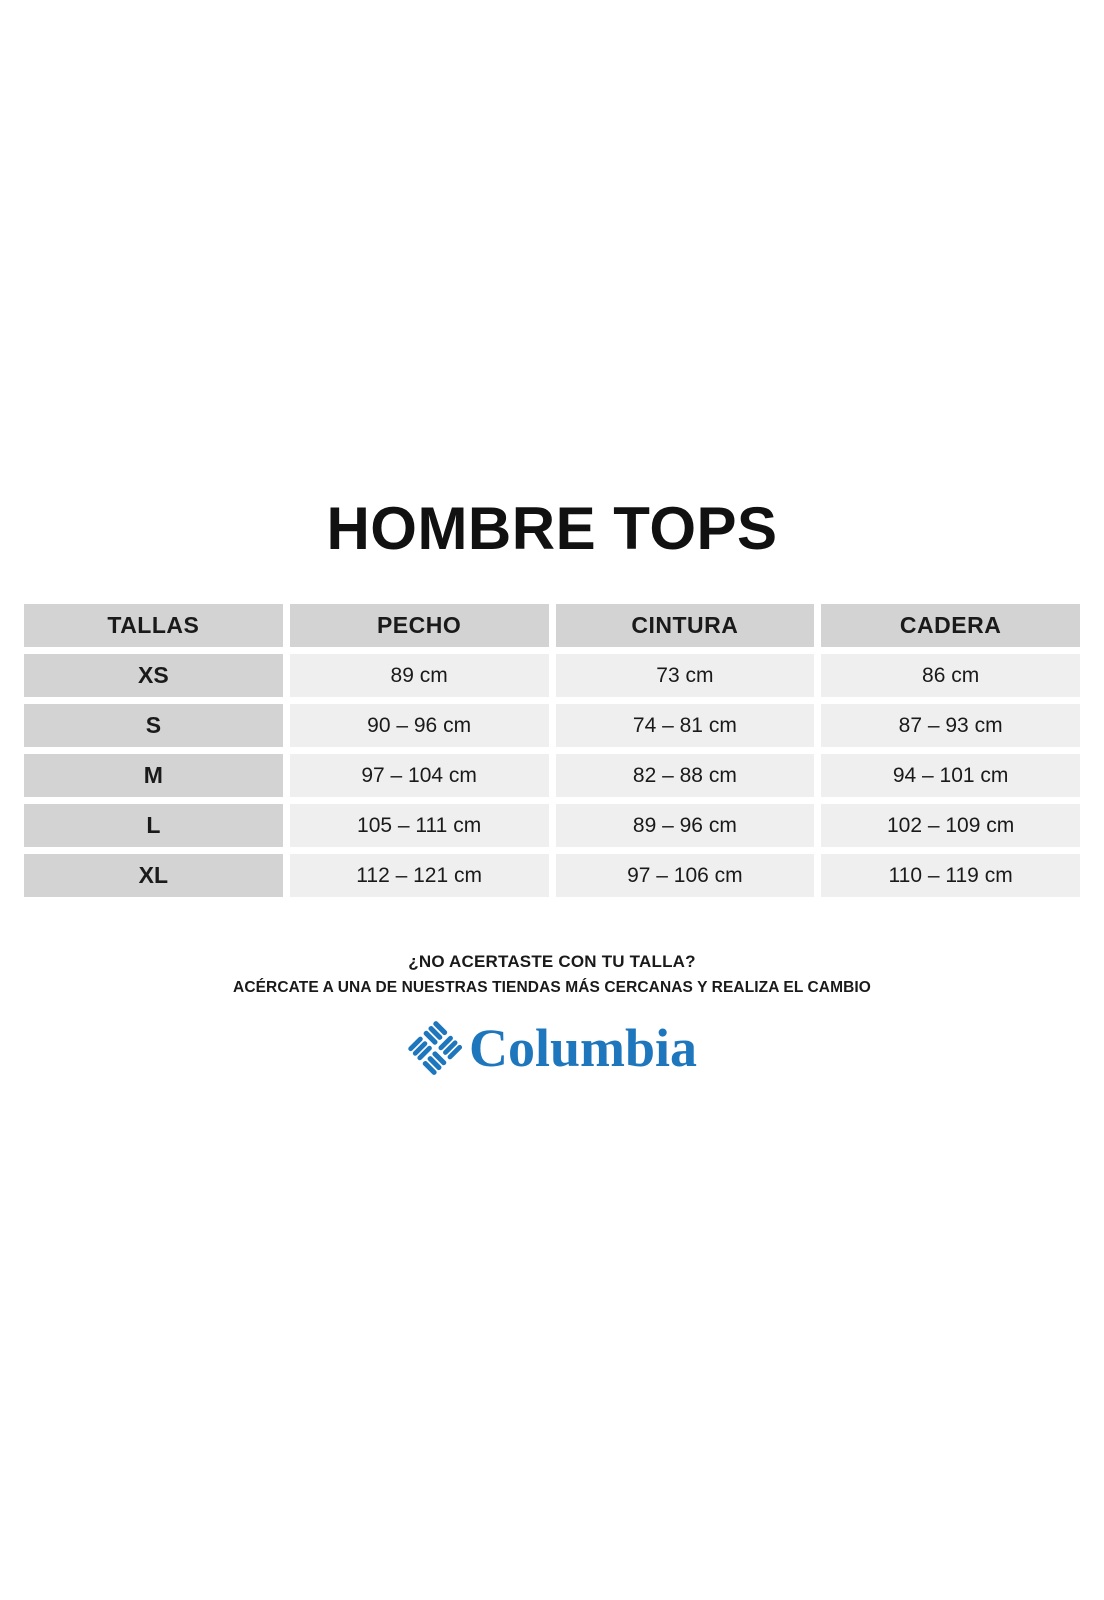 Image resolution: width=1104 pixels, height=1600 pixels. What do you see at coordinates (153, 625) in the screenshot?
I see `column-header-tallas: TALLAS` at bounding box center [153, 625].